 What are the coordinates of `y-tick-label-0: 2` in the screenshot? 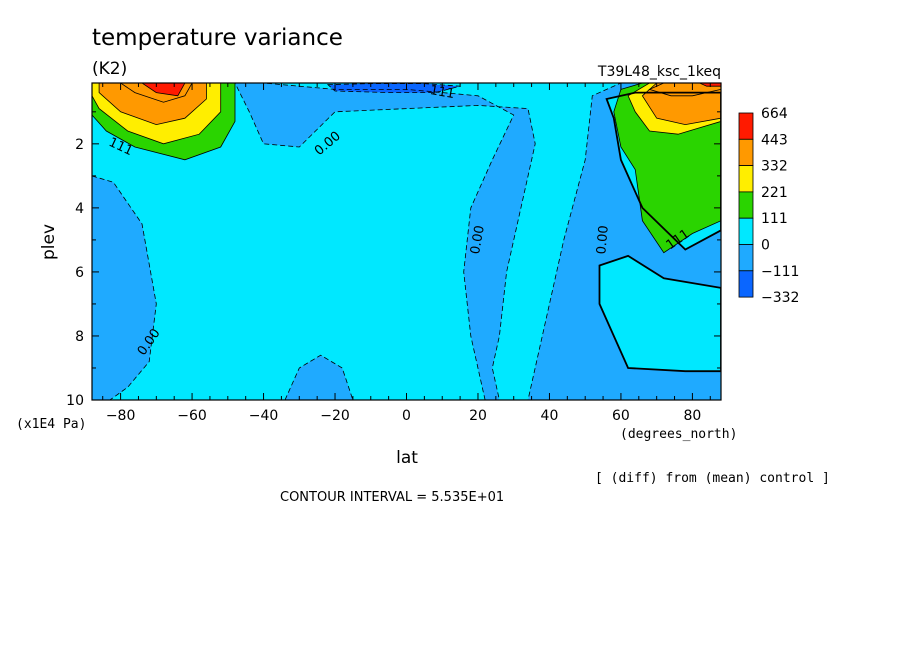 It's located at (79, 145).